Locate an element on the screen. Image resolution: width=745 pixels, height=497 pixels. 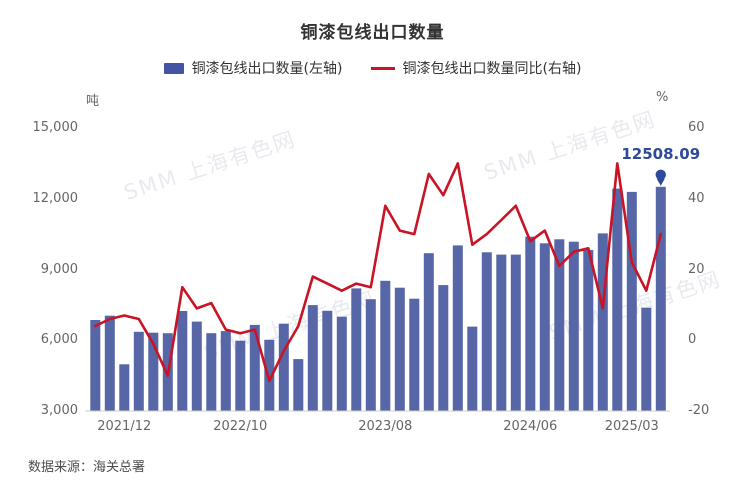
left-axis-tick: 9,000 is located at coordinates (59, 269).